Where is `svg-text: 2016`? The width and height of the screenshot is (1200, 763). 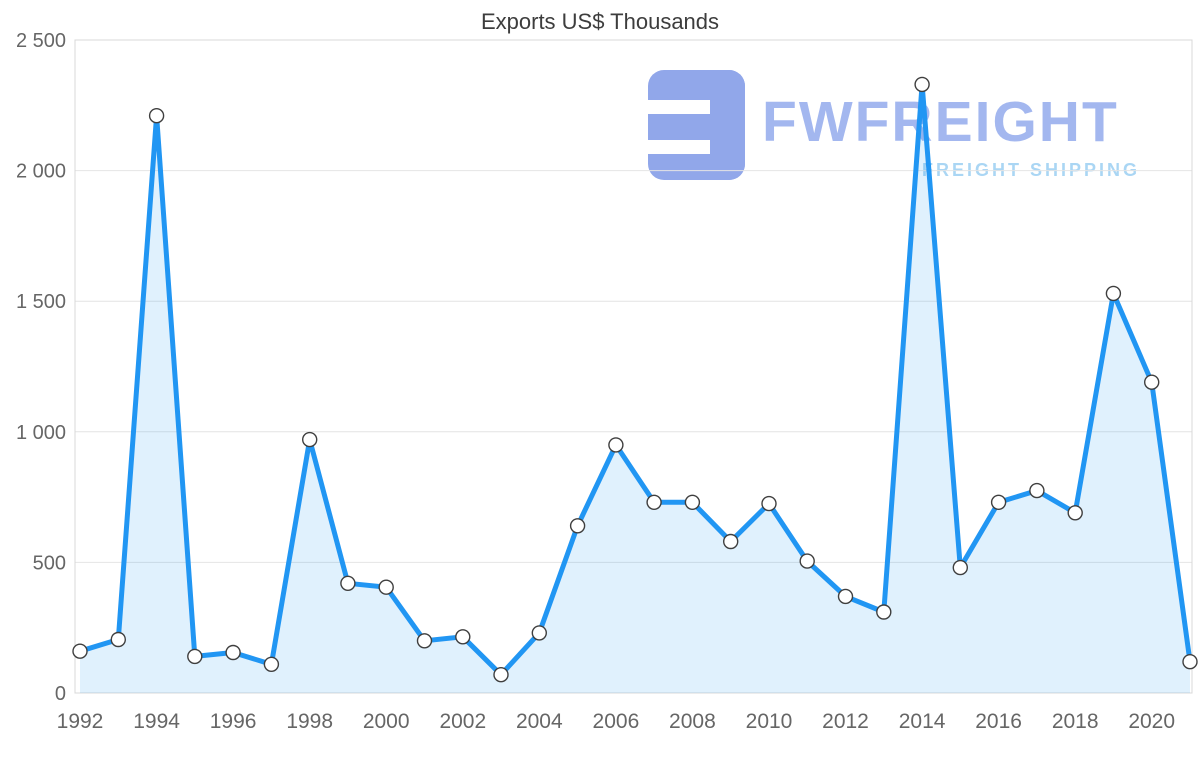 svg-text: 2016 is located at coordinates (998, 721).